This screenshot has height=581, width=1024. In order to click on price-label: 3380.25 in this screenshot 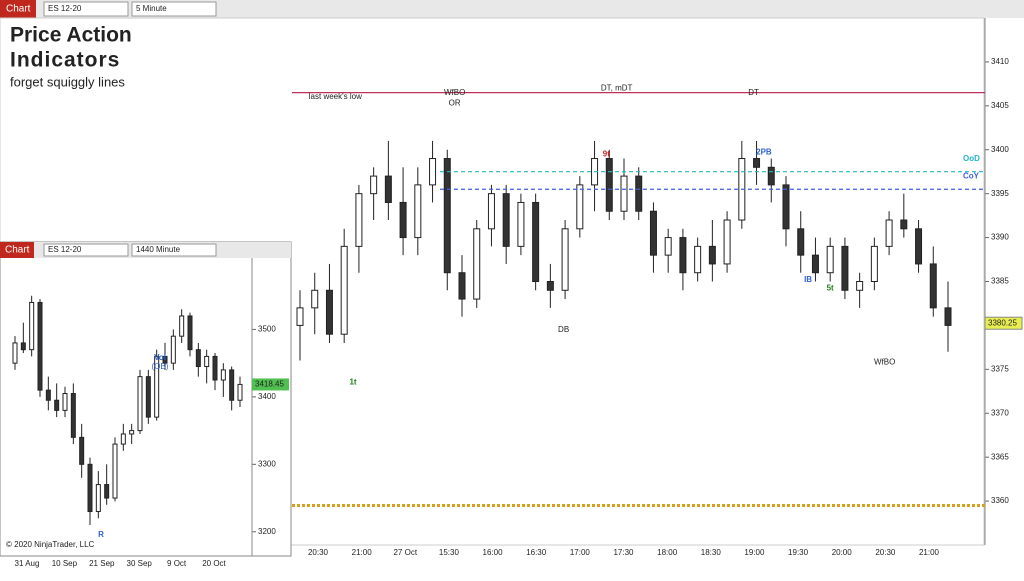, I will do `click(1002, 322)`.